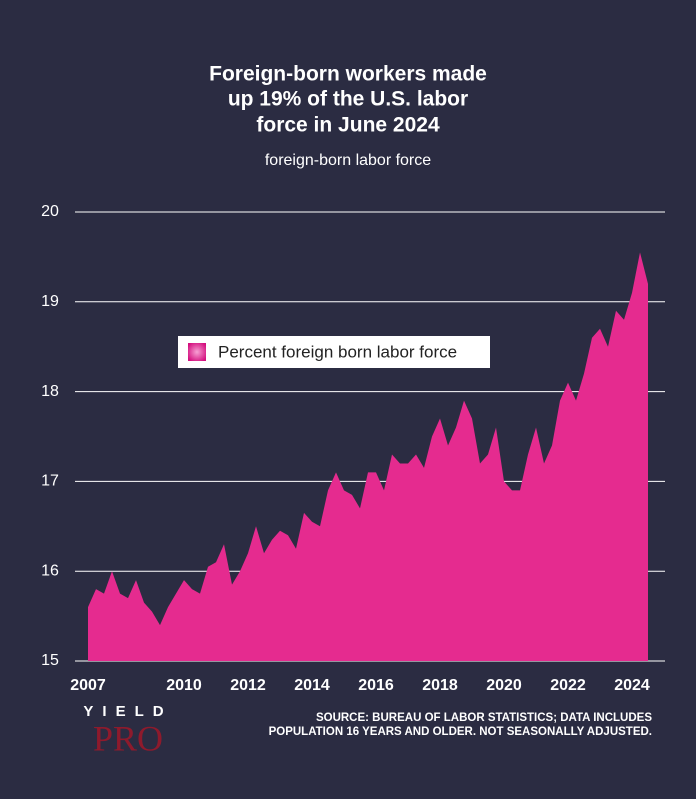  Describe the element at coordinates (337, 351) in the screenshot. I see `legend-label: Percent foreign born labor force` at that location.